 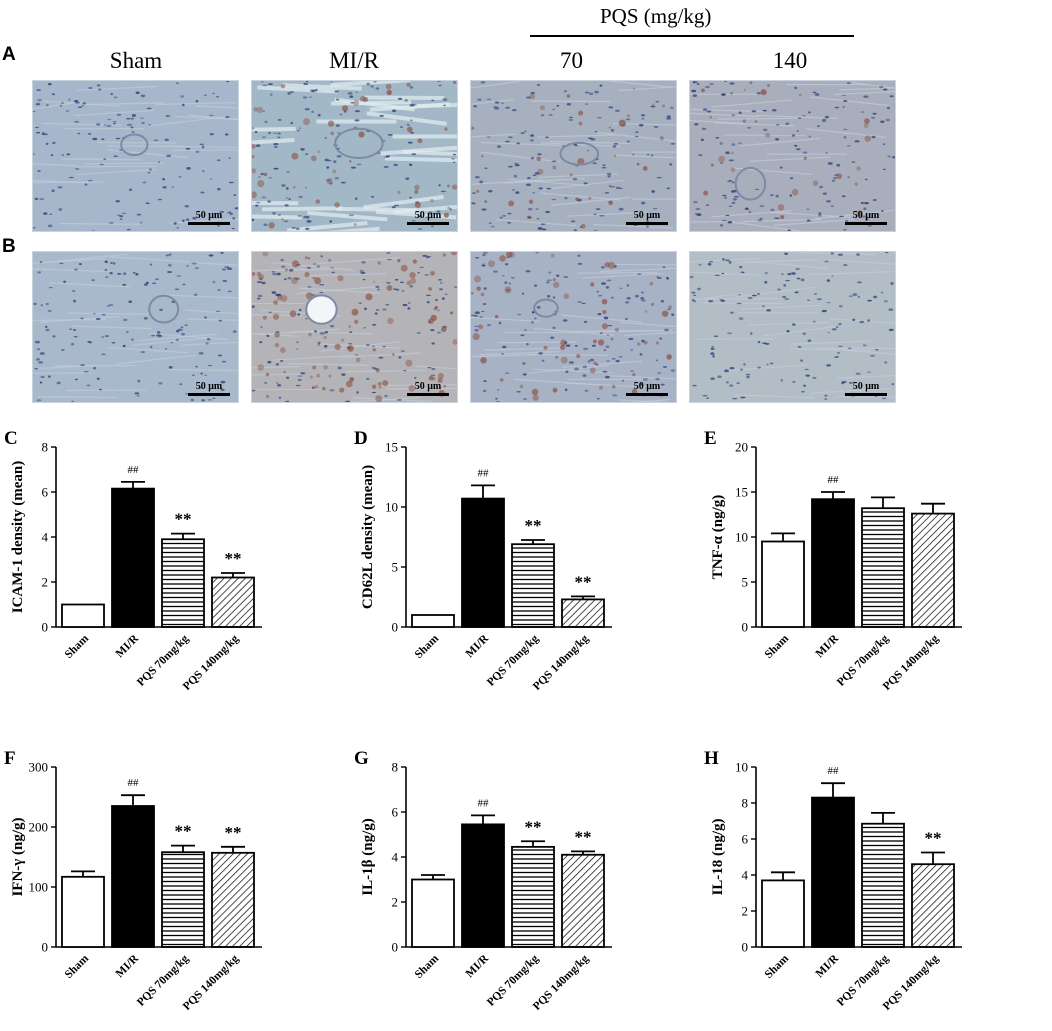 I want to click on panel-letter-f: F, so click(x=10, y=758).